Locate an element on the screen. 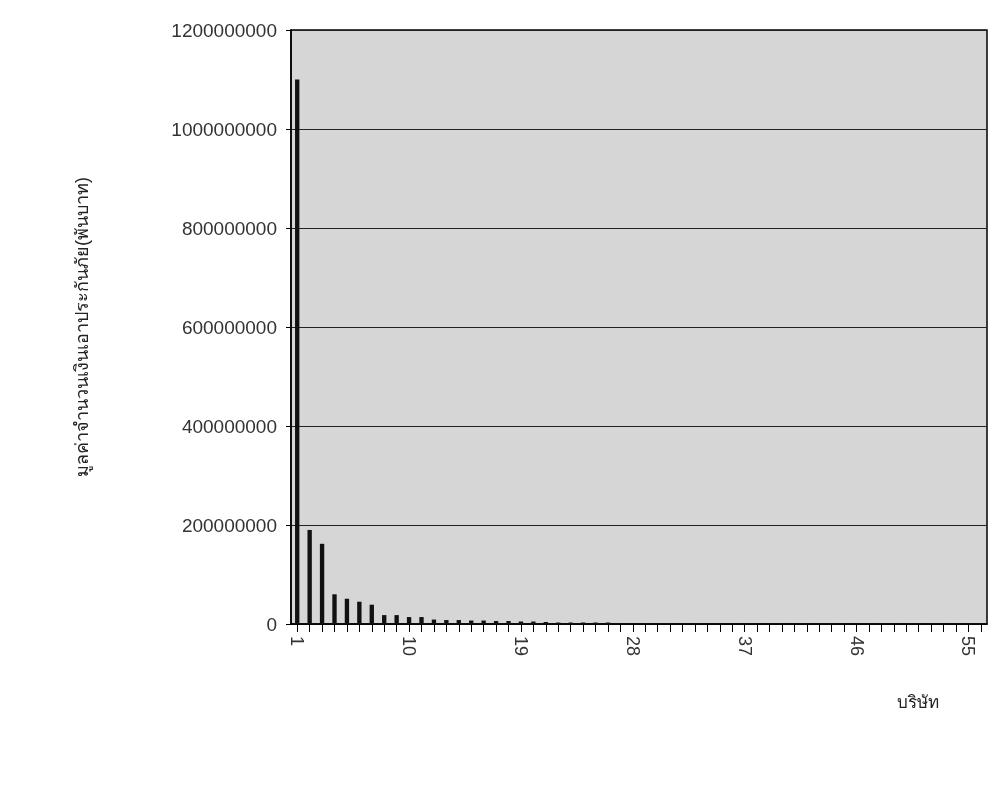  x-tick-label: 1 is located at coordinates (297, 641).